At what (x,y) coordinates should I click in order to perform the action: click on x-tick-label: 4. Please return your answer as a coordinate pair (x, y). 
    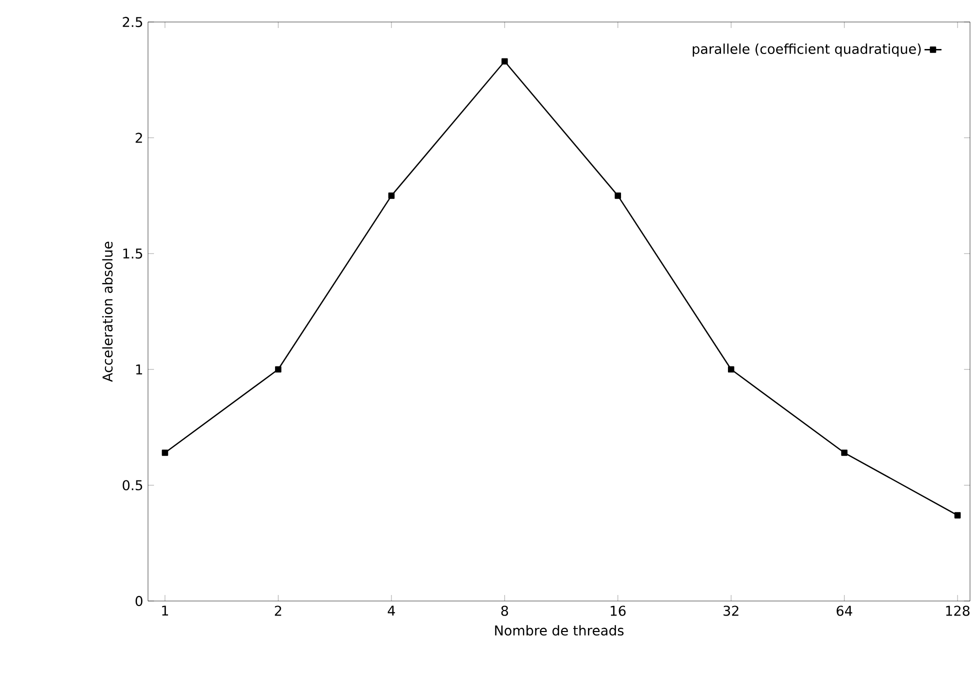
    Looking at the image, I should click on (391, 611).